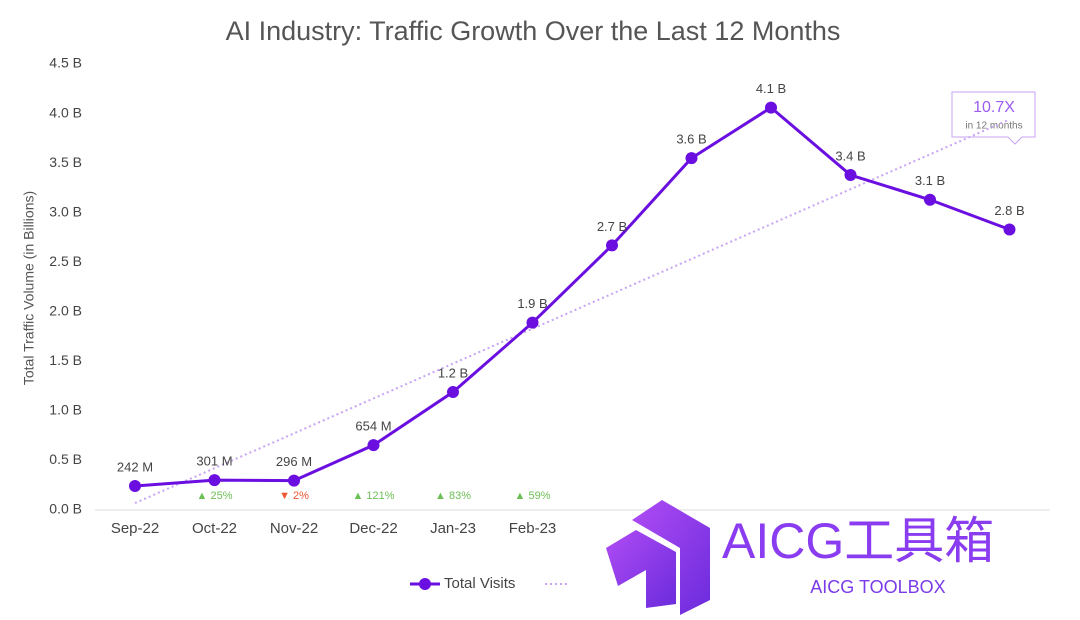 This screenshot has width=1080, height=620. I want to click on data-label: 1.2 B, so click(453, 372).